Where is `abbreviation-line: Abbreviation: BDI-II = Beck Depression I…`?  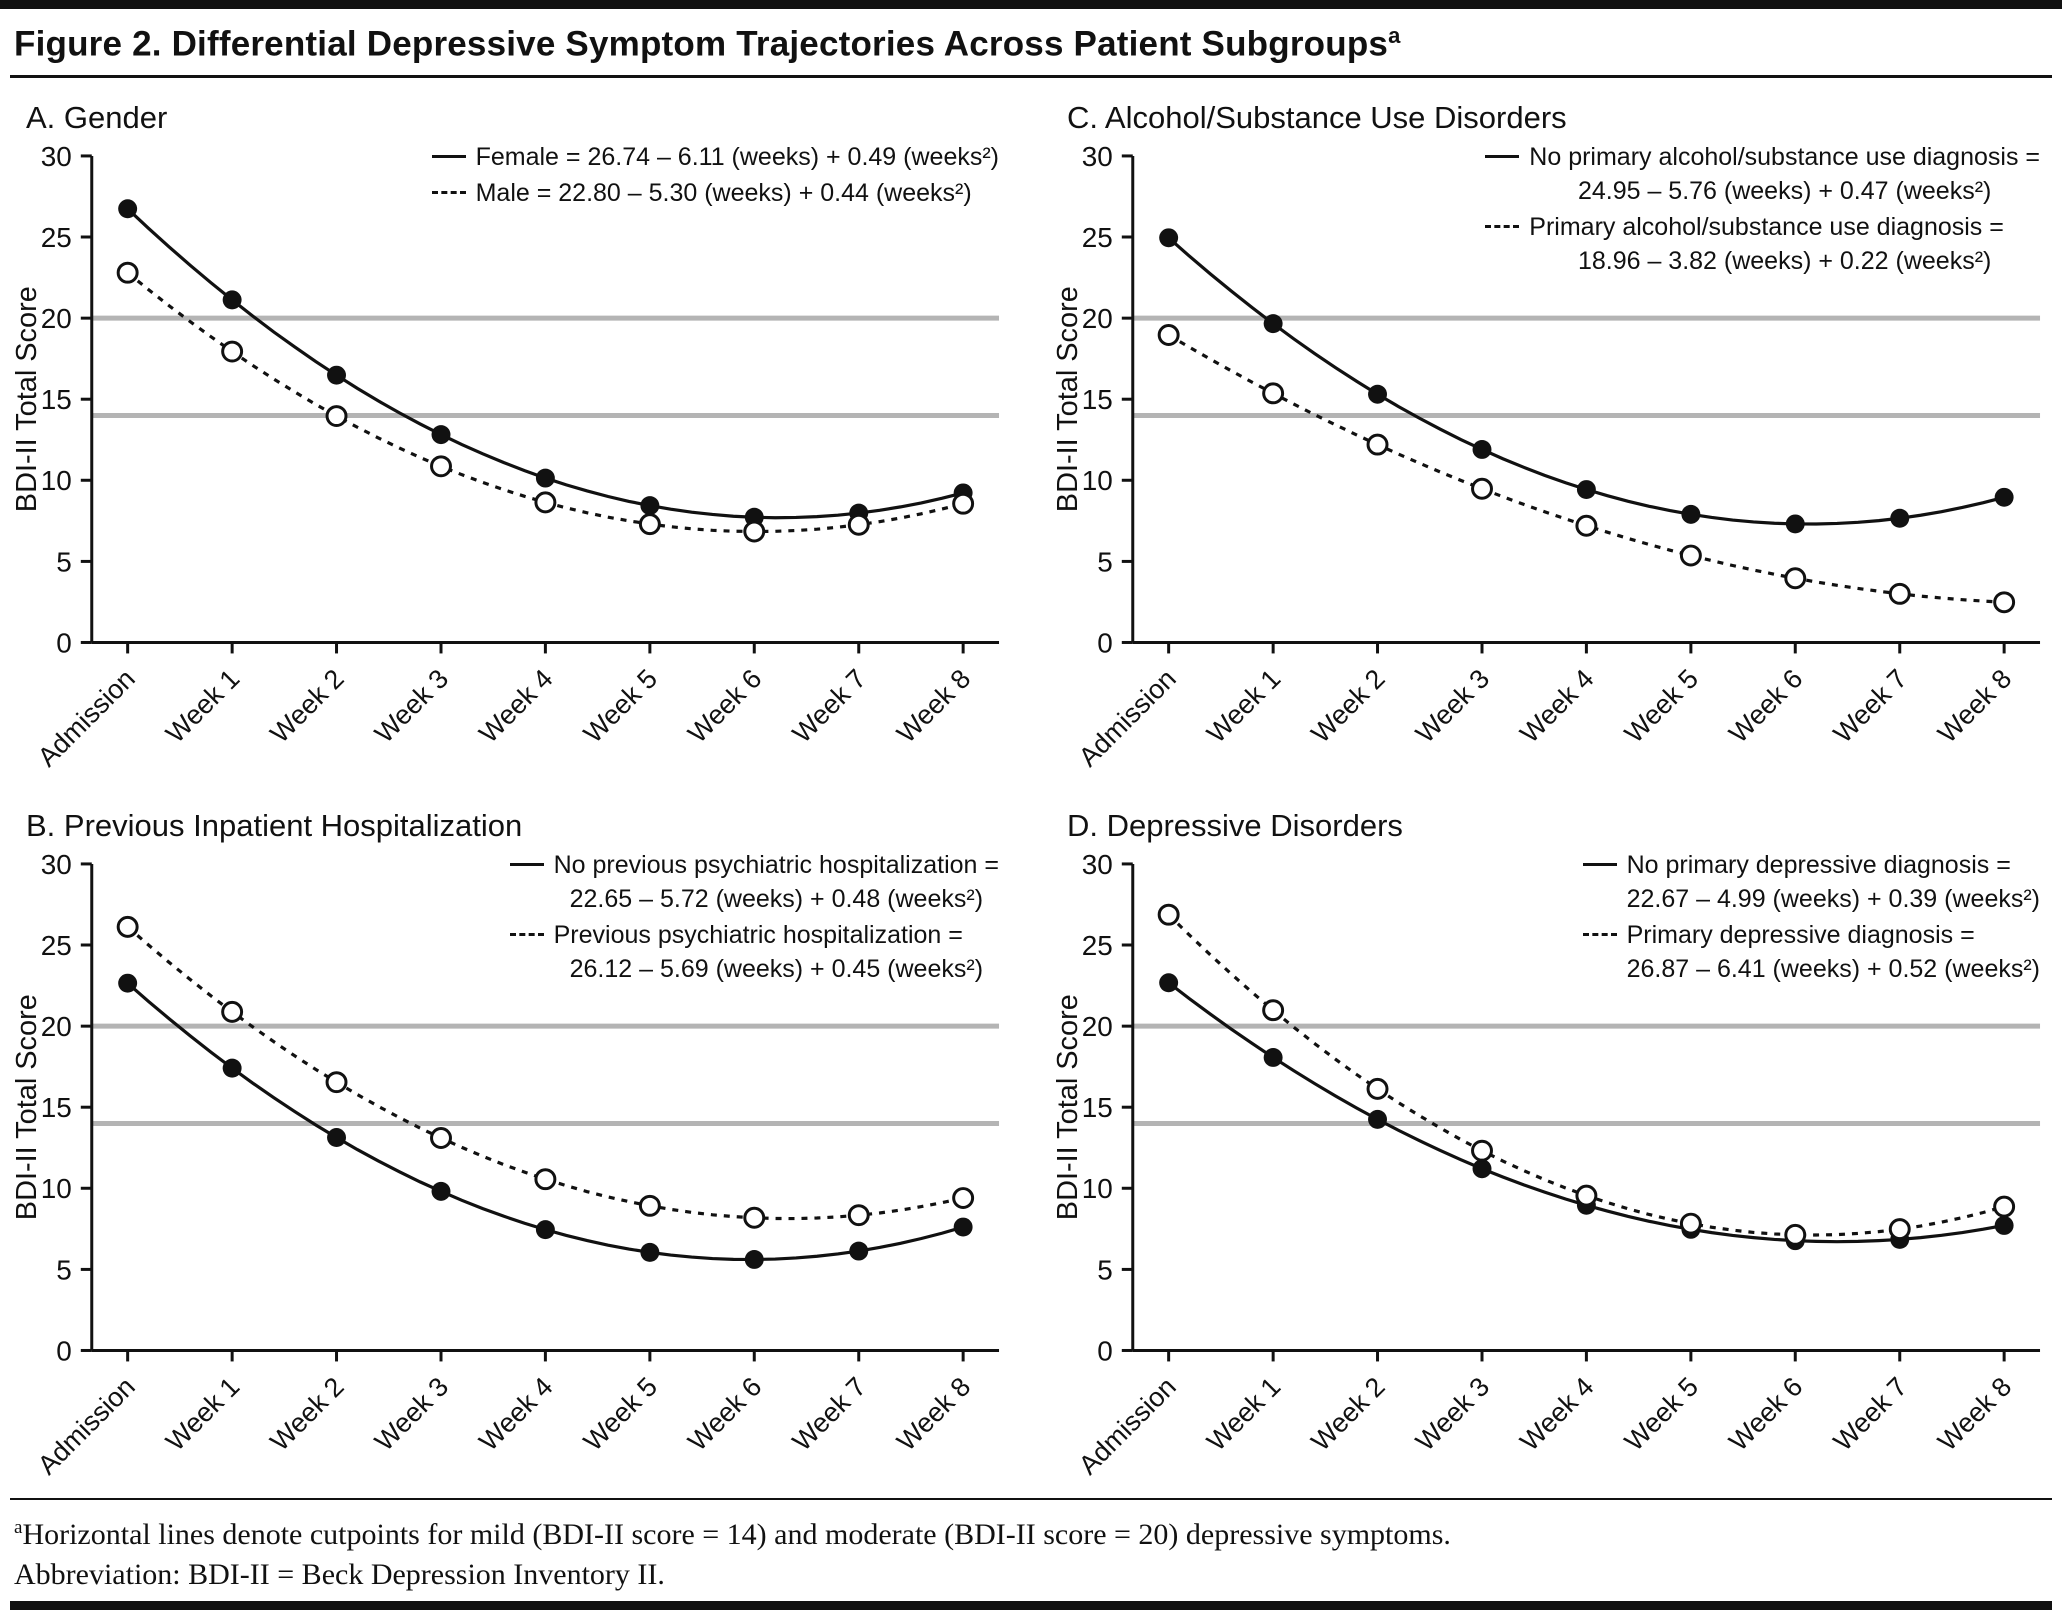
abbreviation-line: Abbreviation: BDI-II = Beck Depression I… is located at coordinates (339, 1574).